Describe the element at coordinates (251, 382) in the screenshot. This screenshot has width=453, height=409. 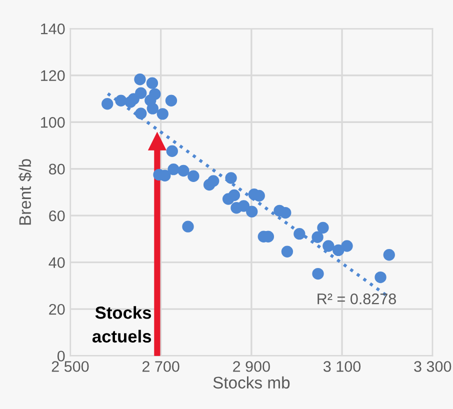
I see `x-axis-title: Stocks mb` at that location.